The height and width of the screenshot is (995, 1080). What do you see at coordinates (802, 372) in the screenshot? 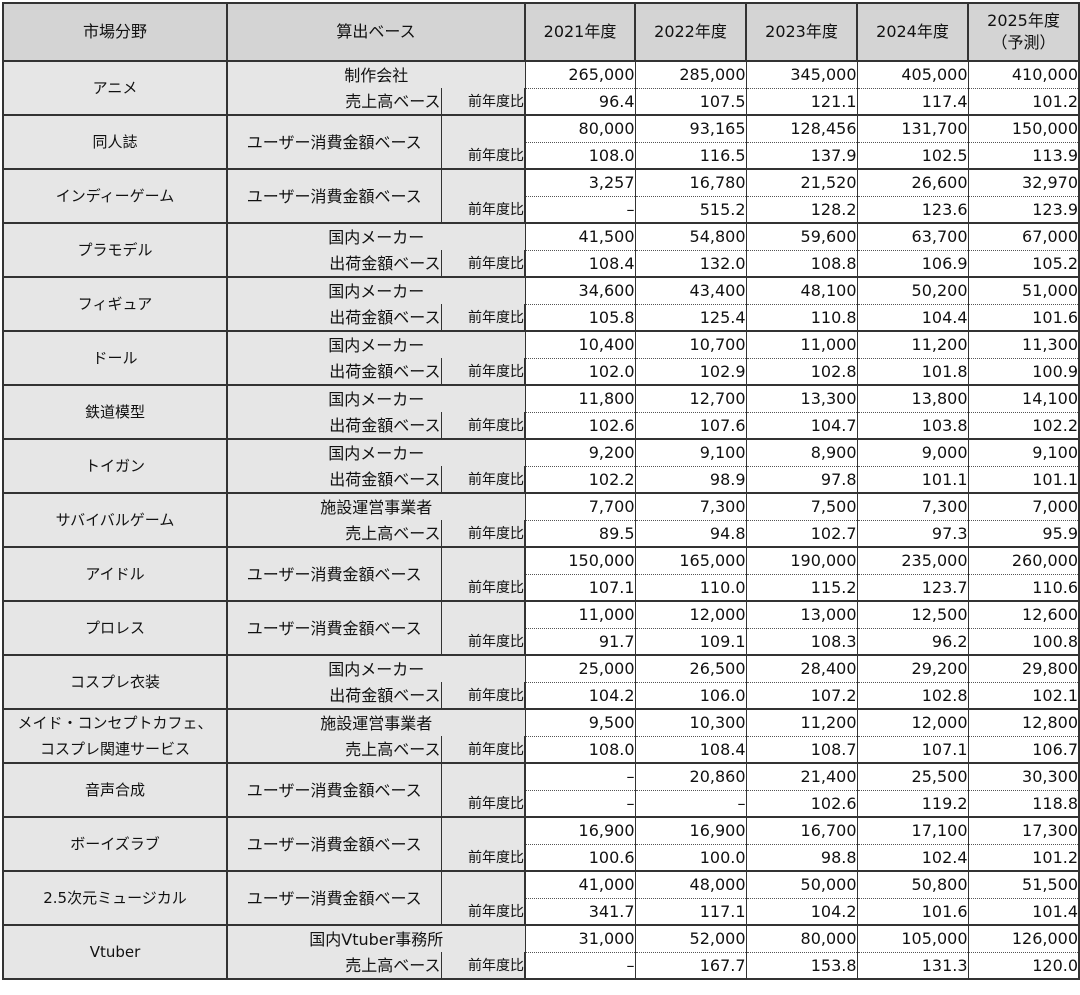
I see `yoy-cell: 102.8` at bounding box center [802, 372].